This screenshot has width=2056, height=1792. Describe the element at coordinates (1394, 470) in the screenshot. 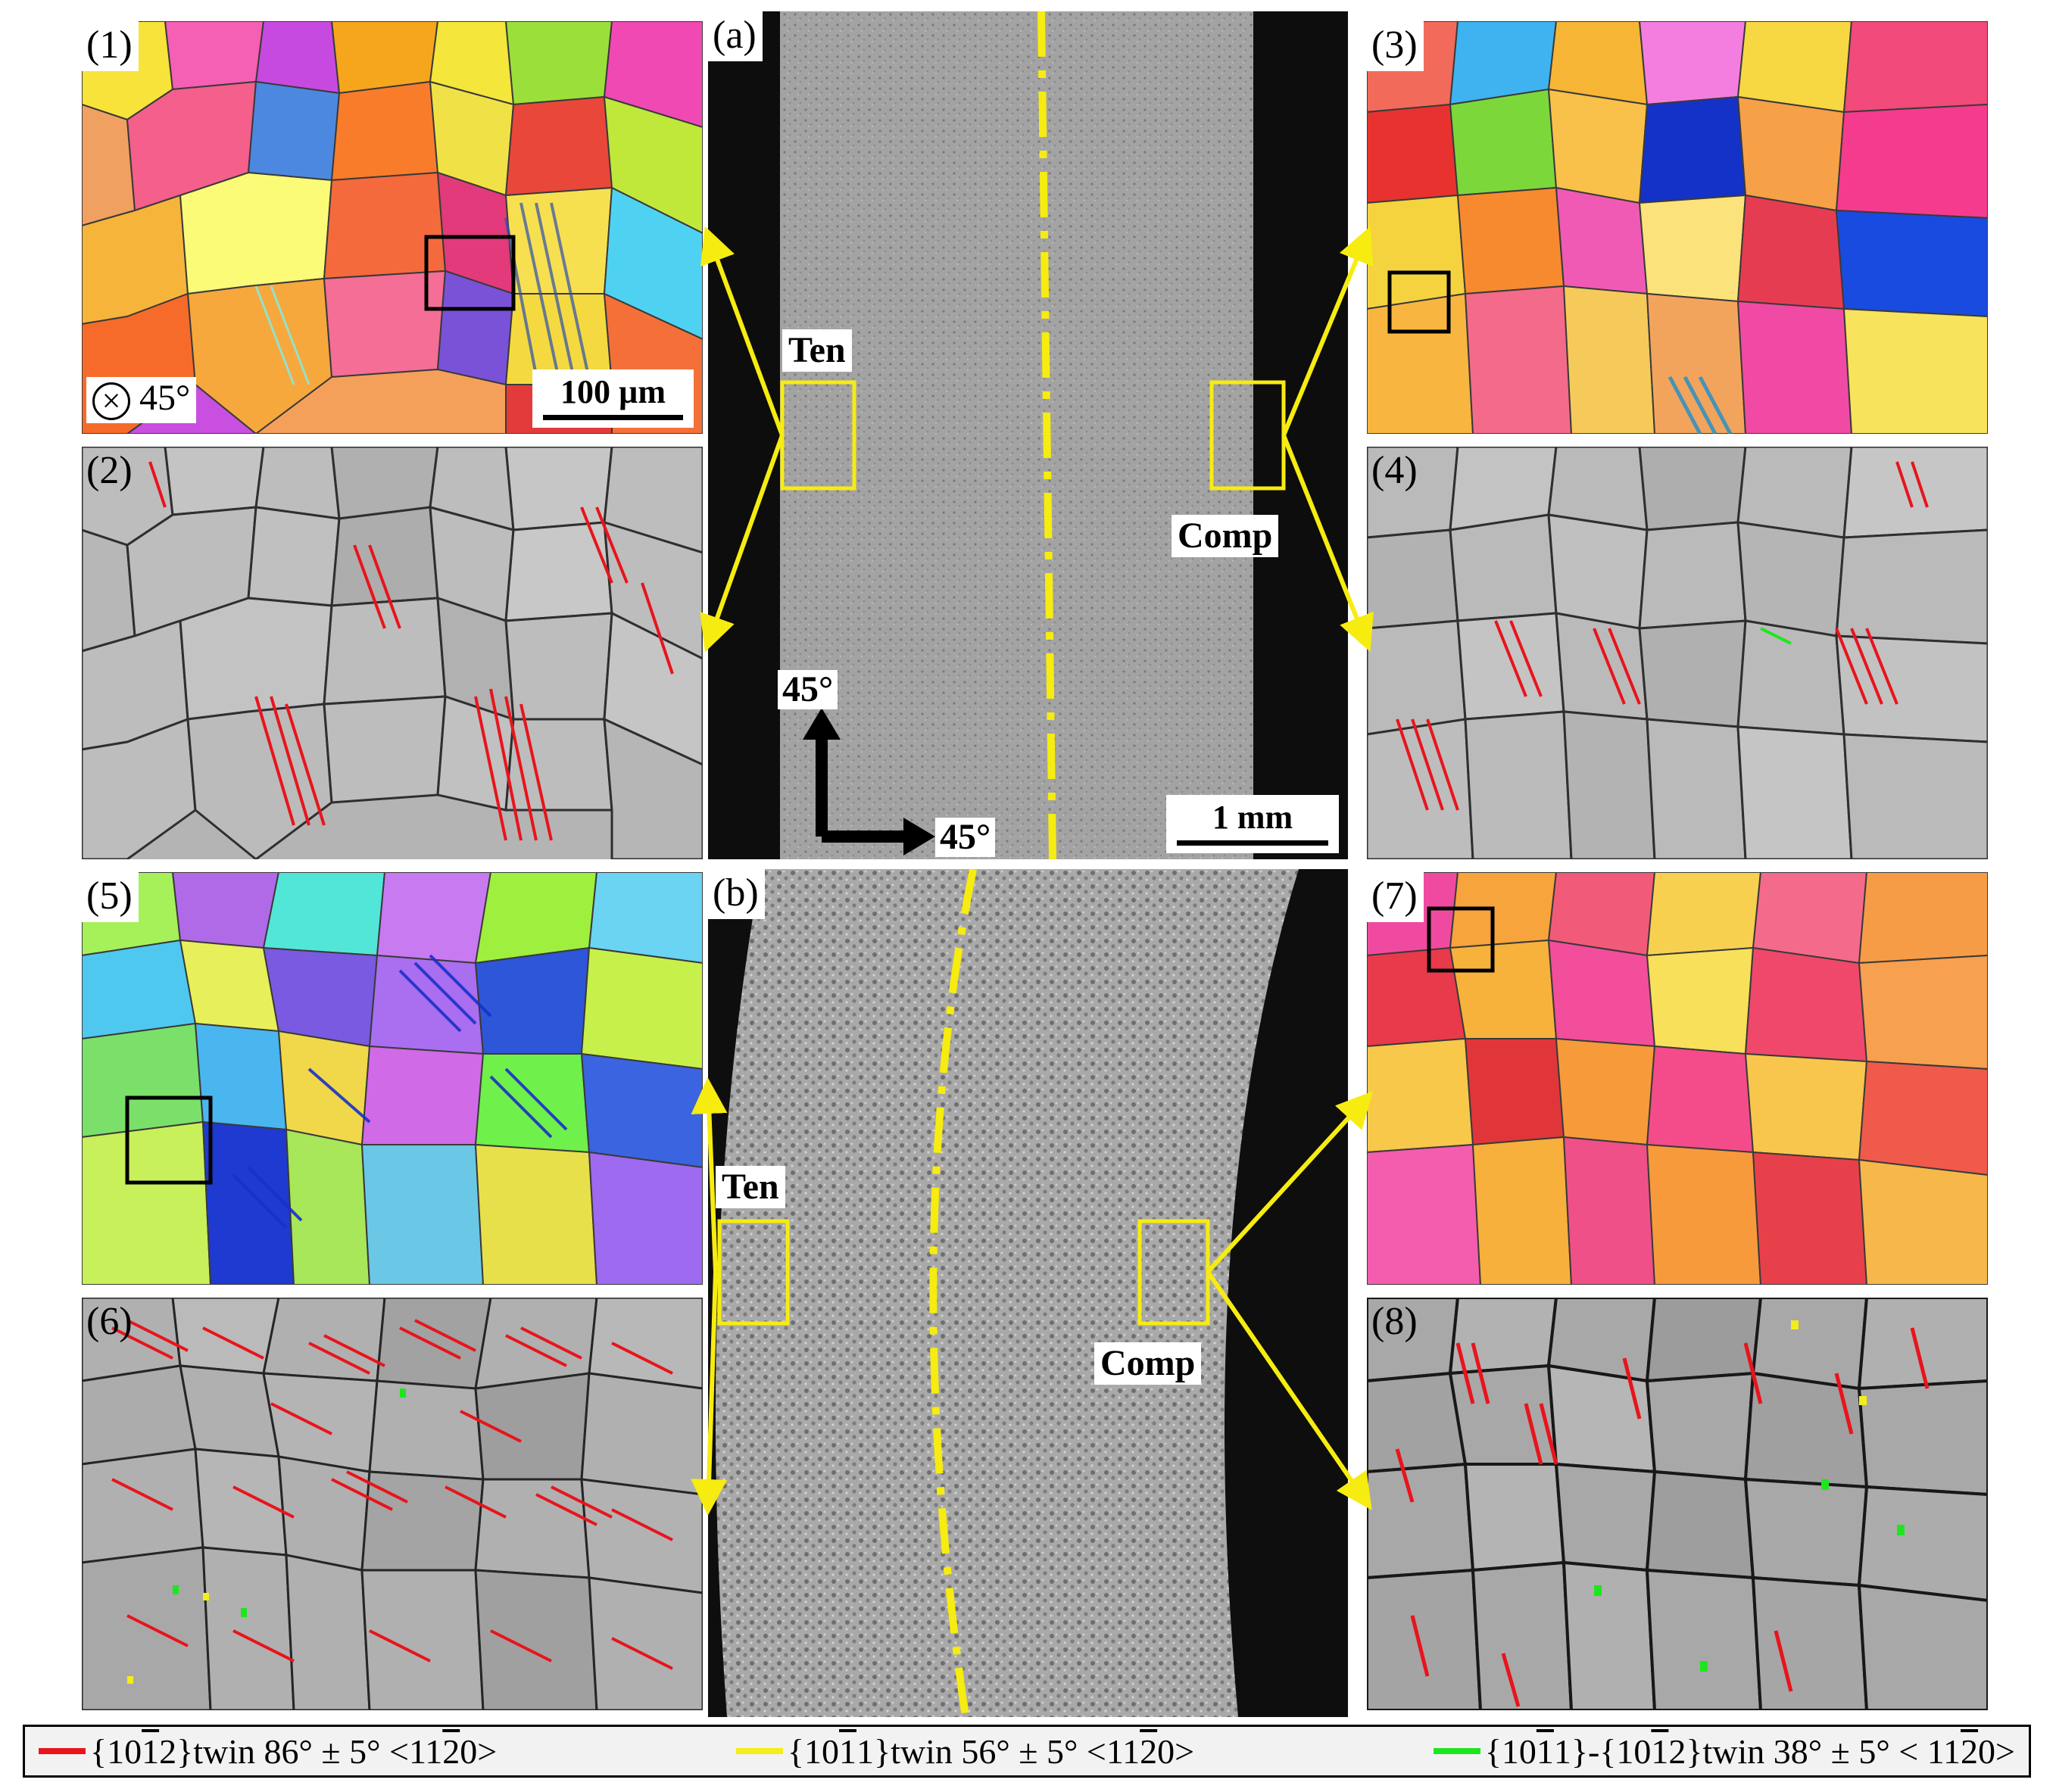

I see `panel-label-4: (4)` at that location.